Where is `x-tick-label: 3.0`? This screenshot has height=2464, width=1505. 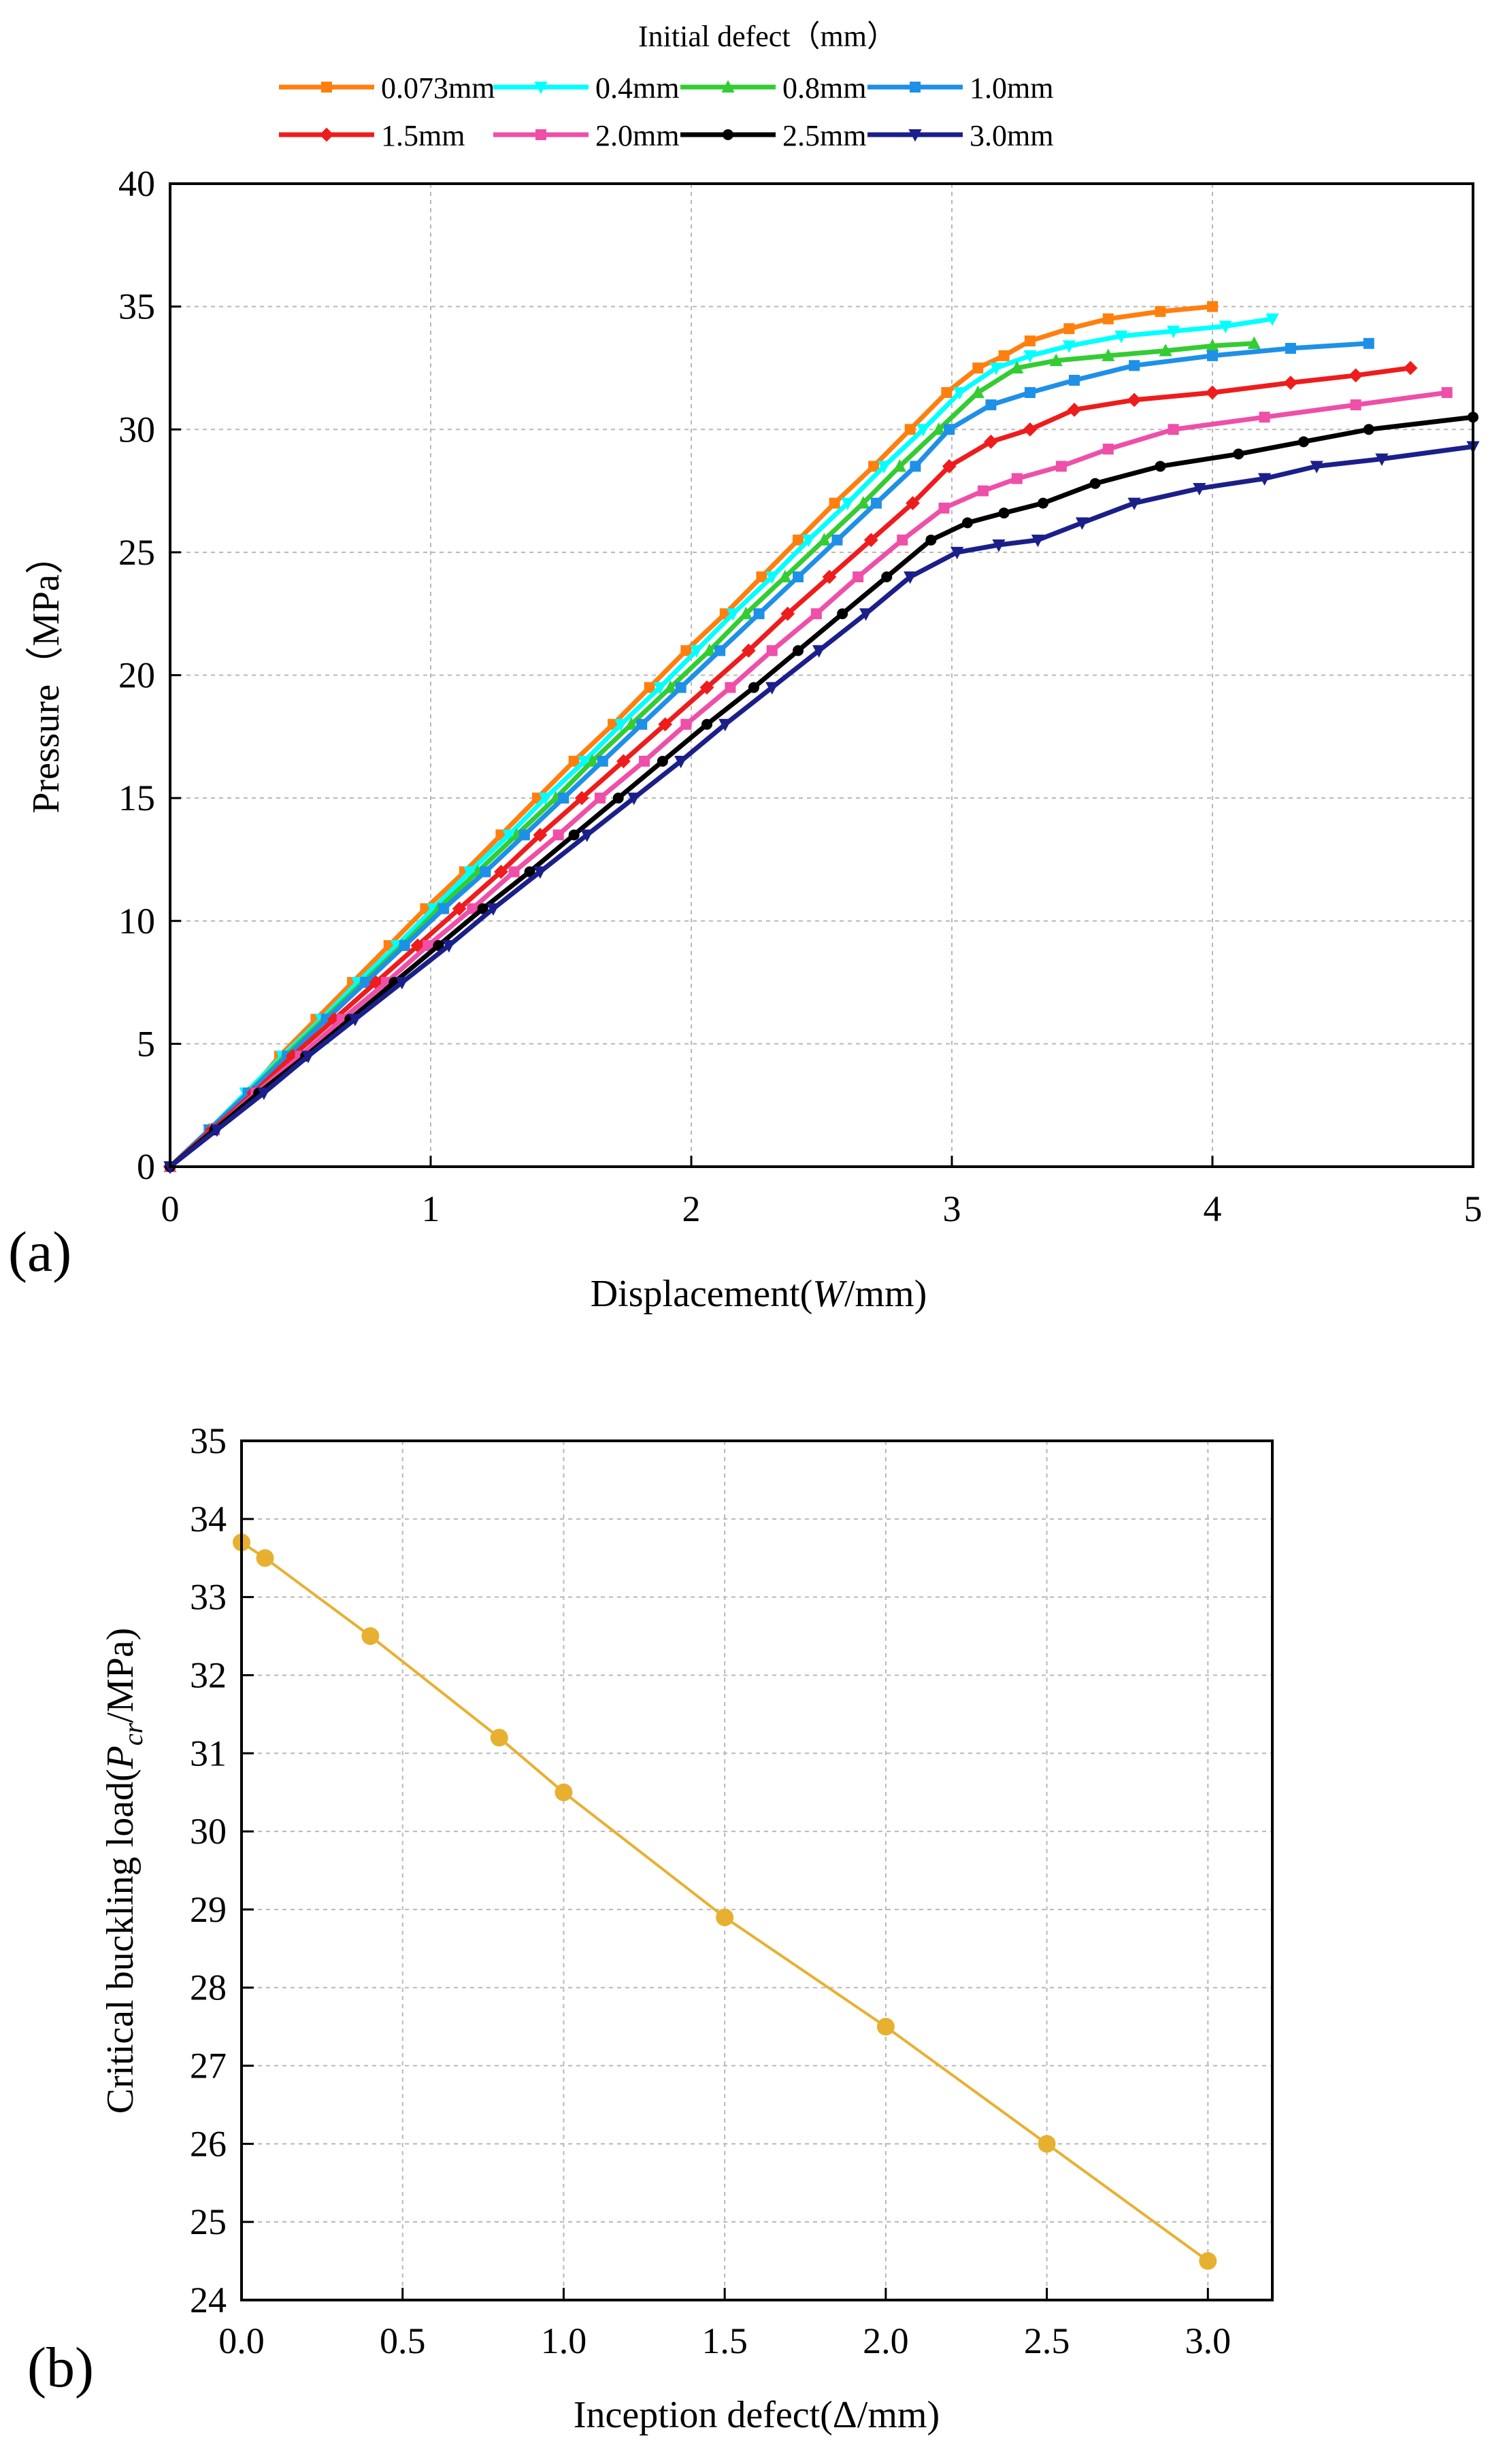
x-tick-label: 3.0 is located at coordinates (1208, 2340).